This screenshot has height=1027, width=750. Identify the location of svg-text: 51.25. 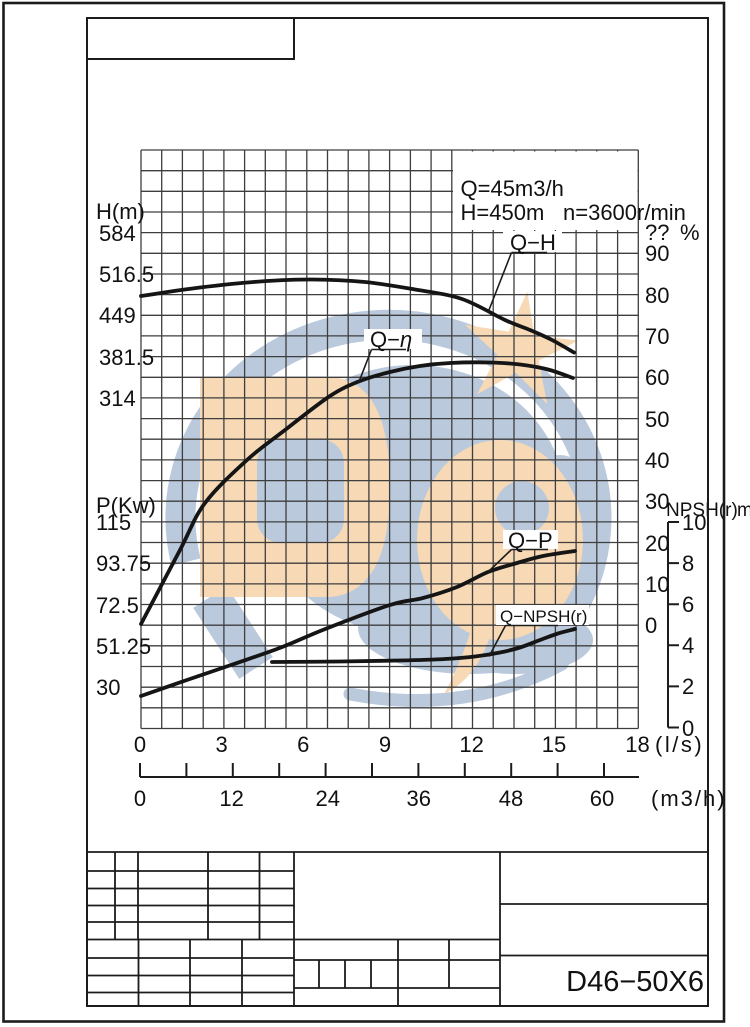
(123, 646).